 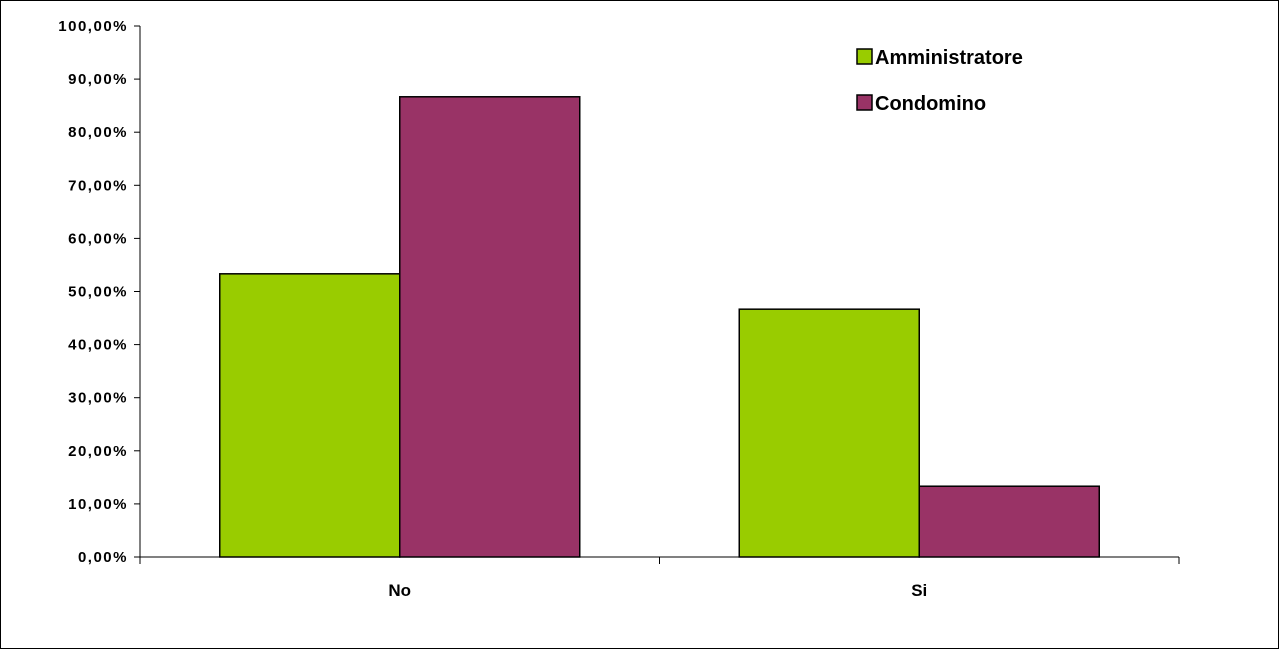 What do you see at coordinates (98, 398) in the screenshot?
I see `y-tick-label: 30,00%` at bounding box center [98, 398].